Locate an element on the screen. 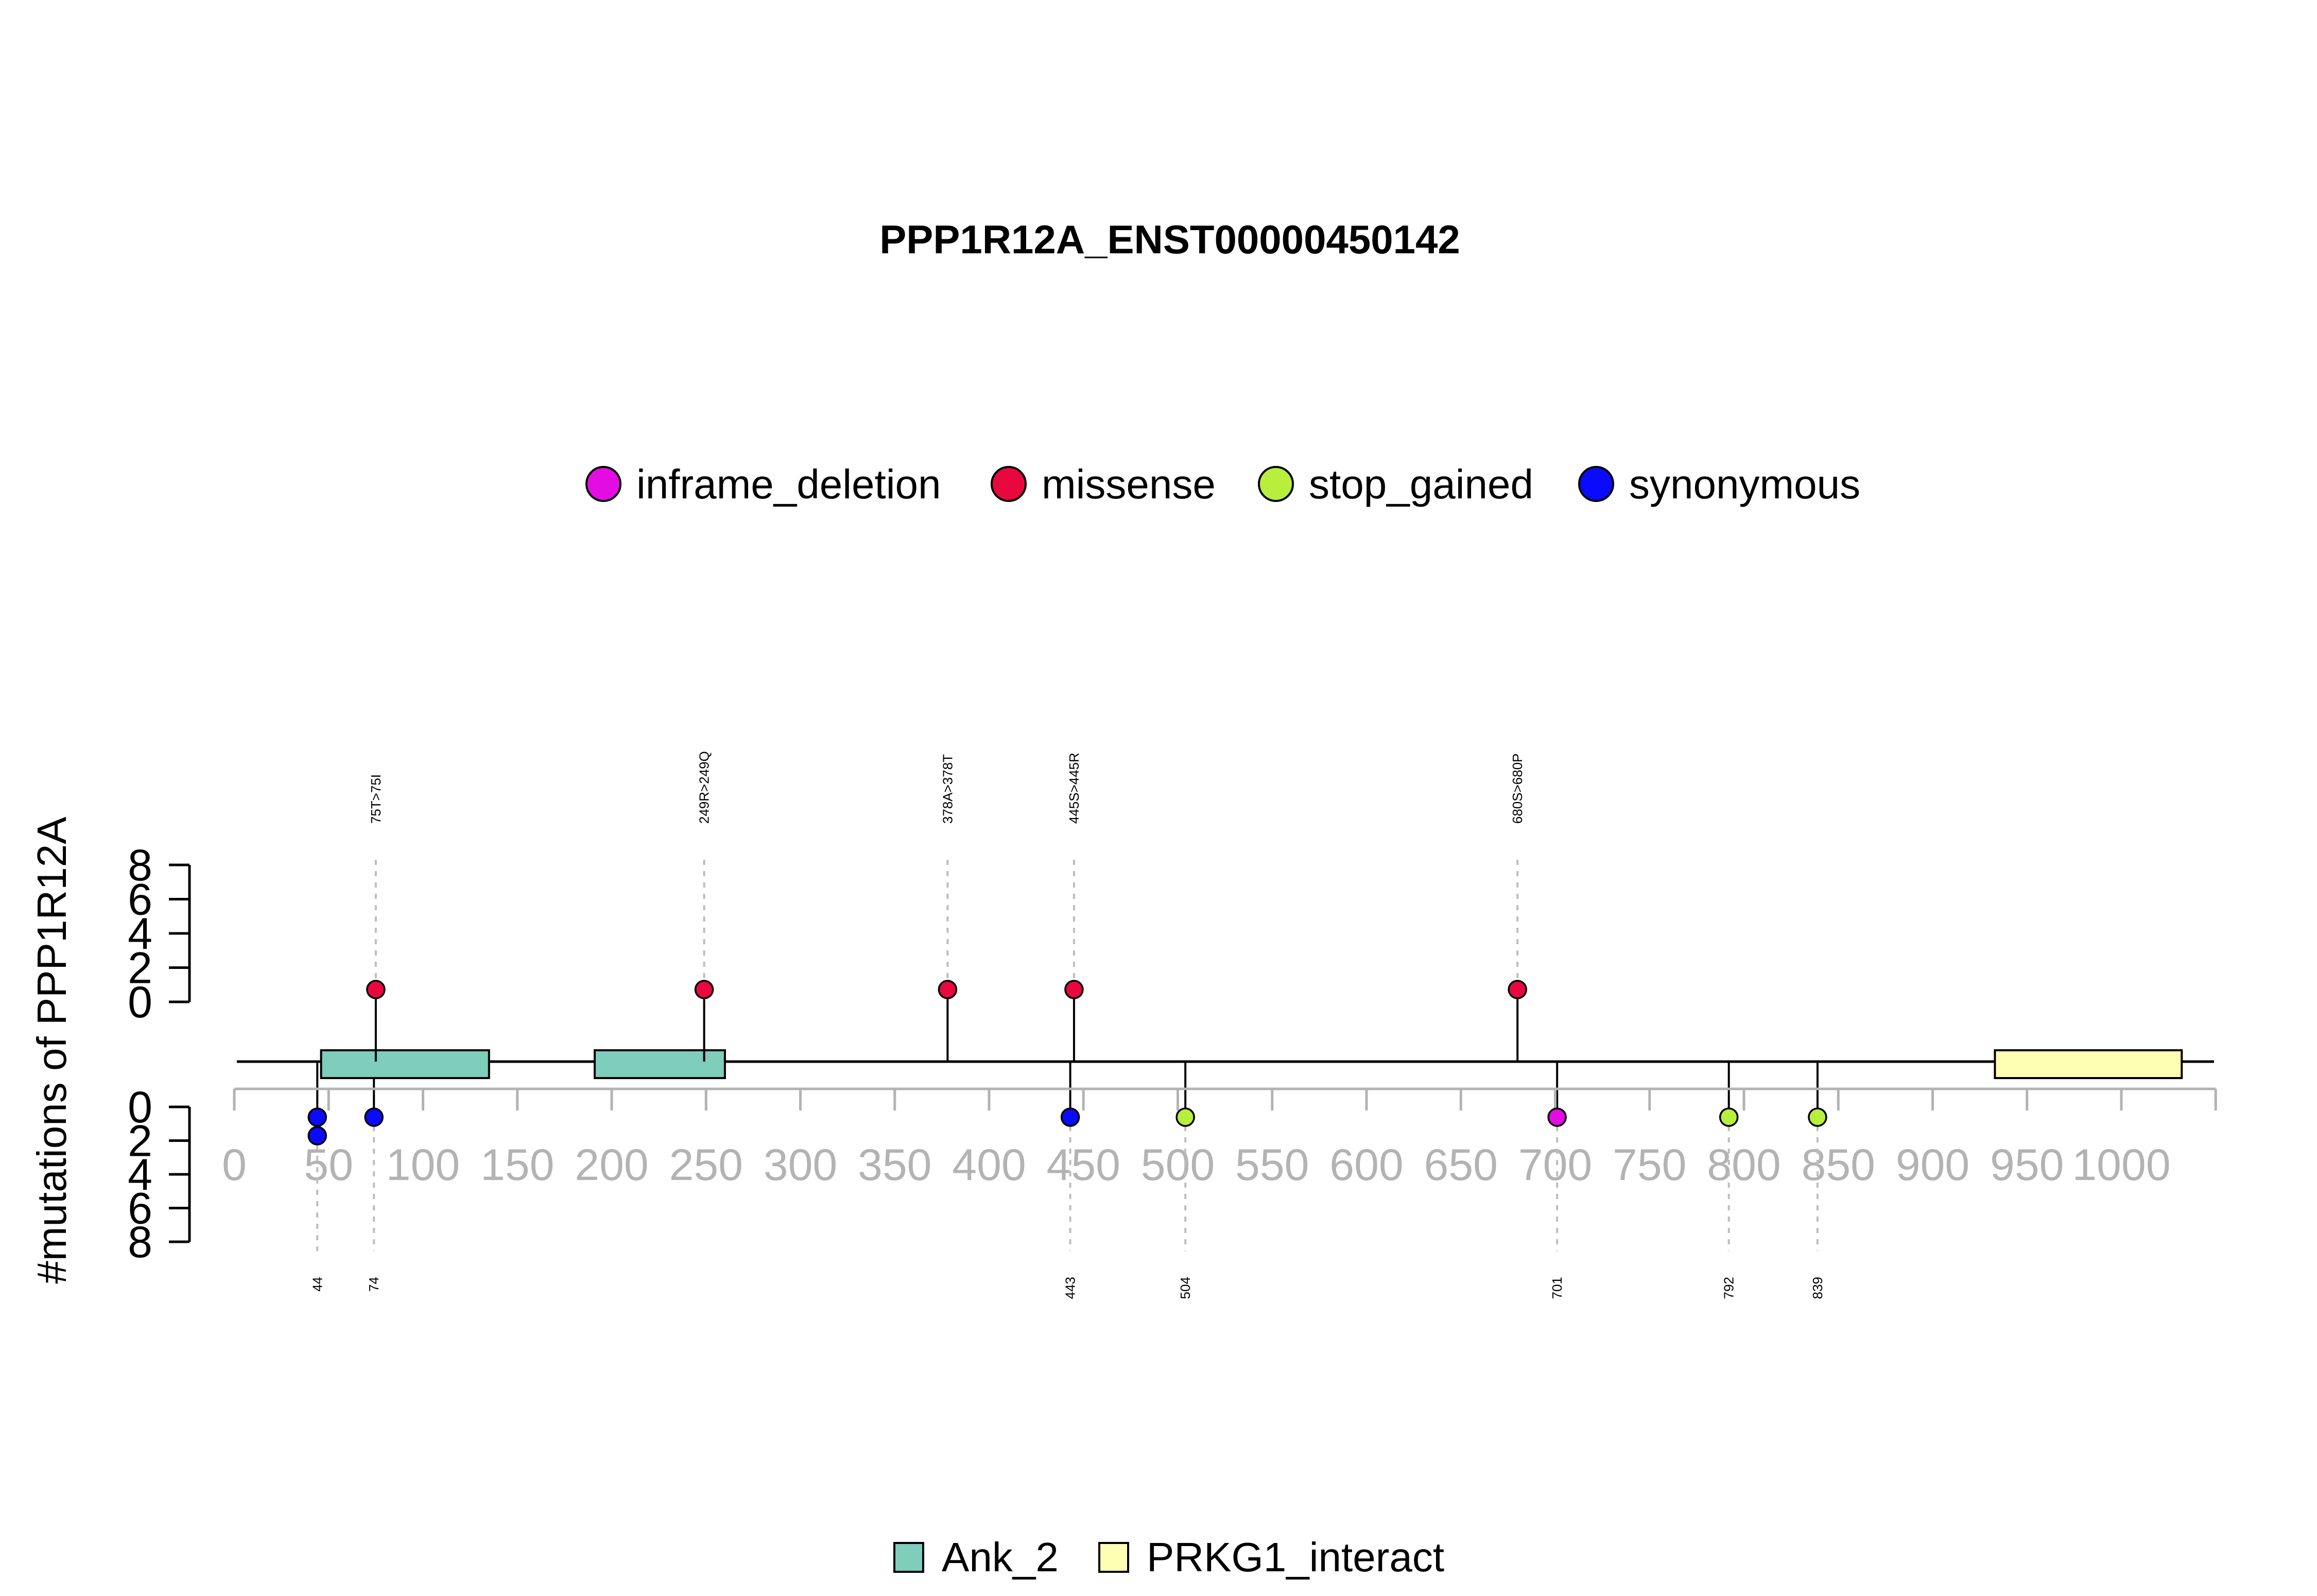  x-tick-label: 250 is located at coordinates (706, 1165).